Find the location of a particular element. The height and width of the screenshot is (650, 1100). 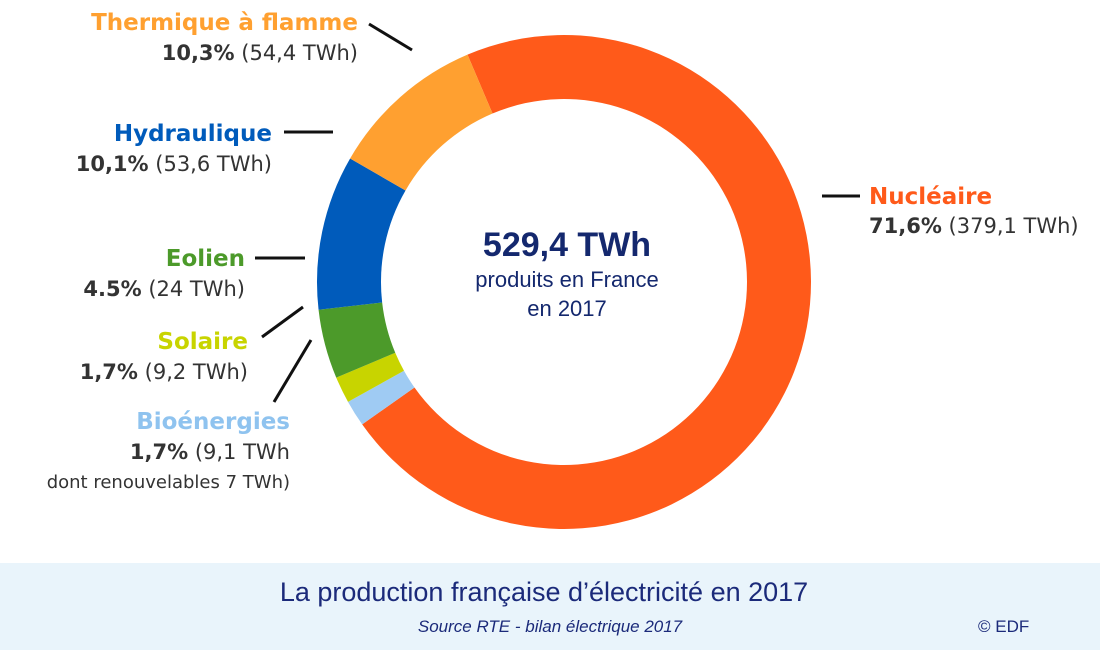

label-bioenergies-detail: (9,1 TWh is located at coordinates (242, 452).